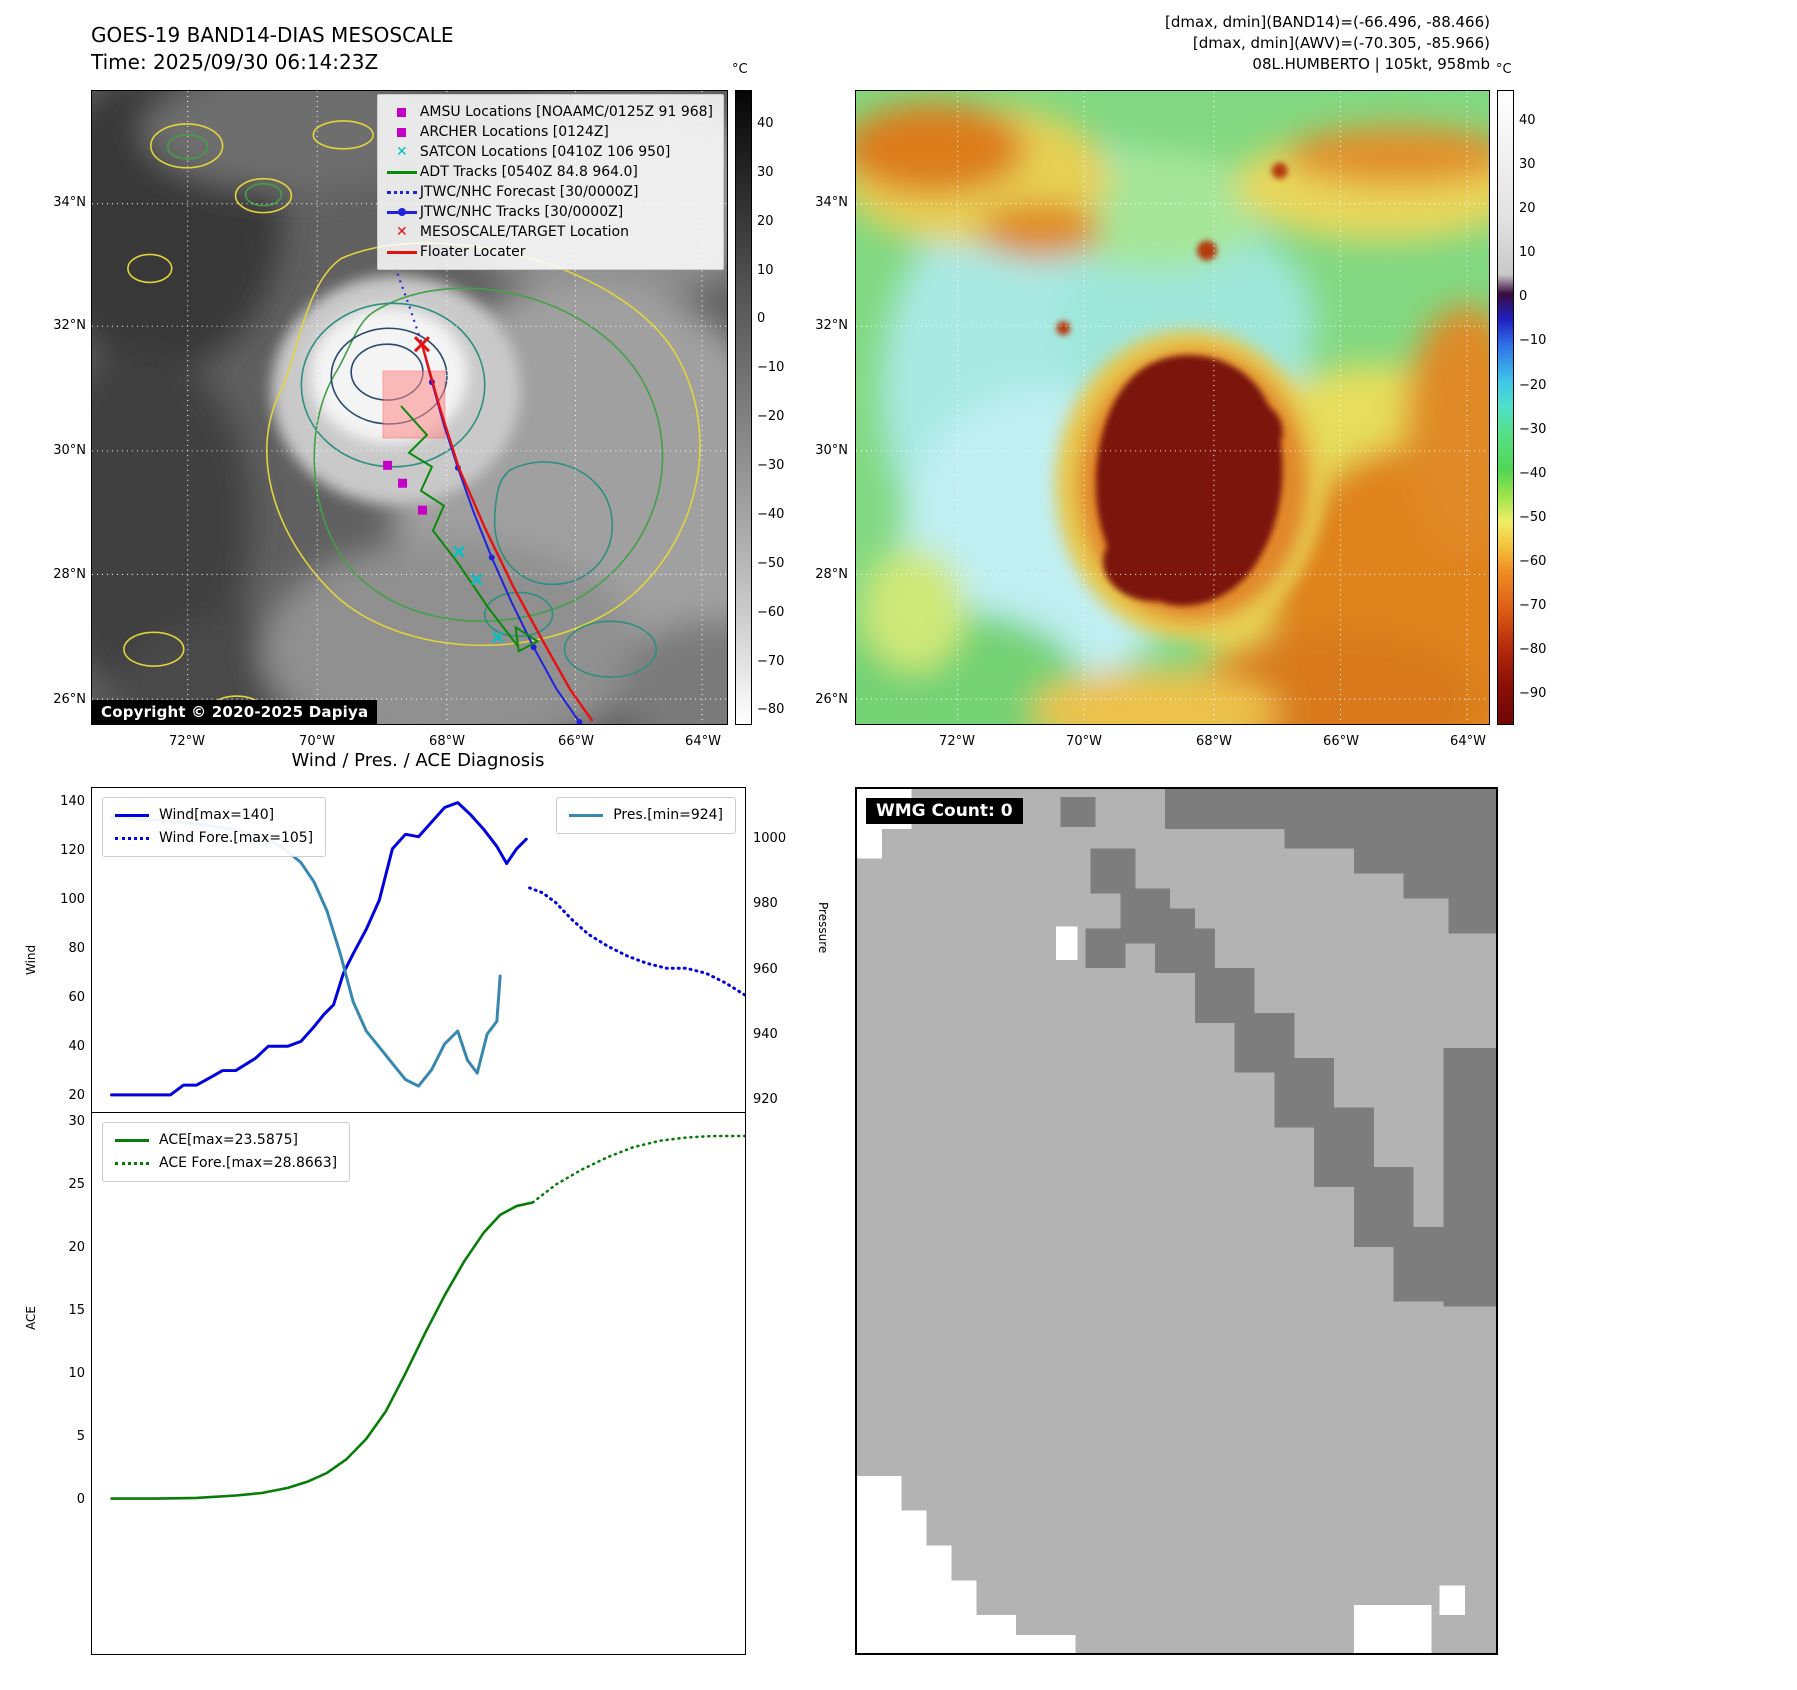  Describe the element at coordinates (1505, 407) in the screenshot. I see `awv-colorbar` at that location.